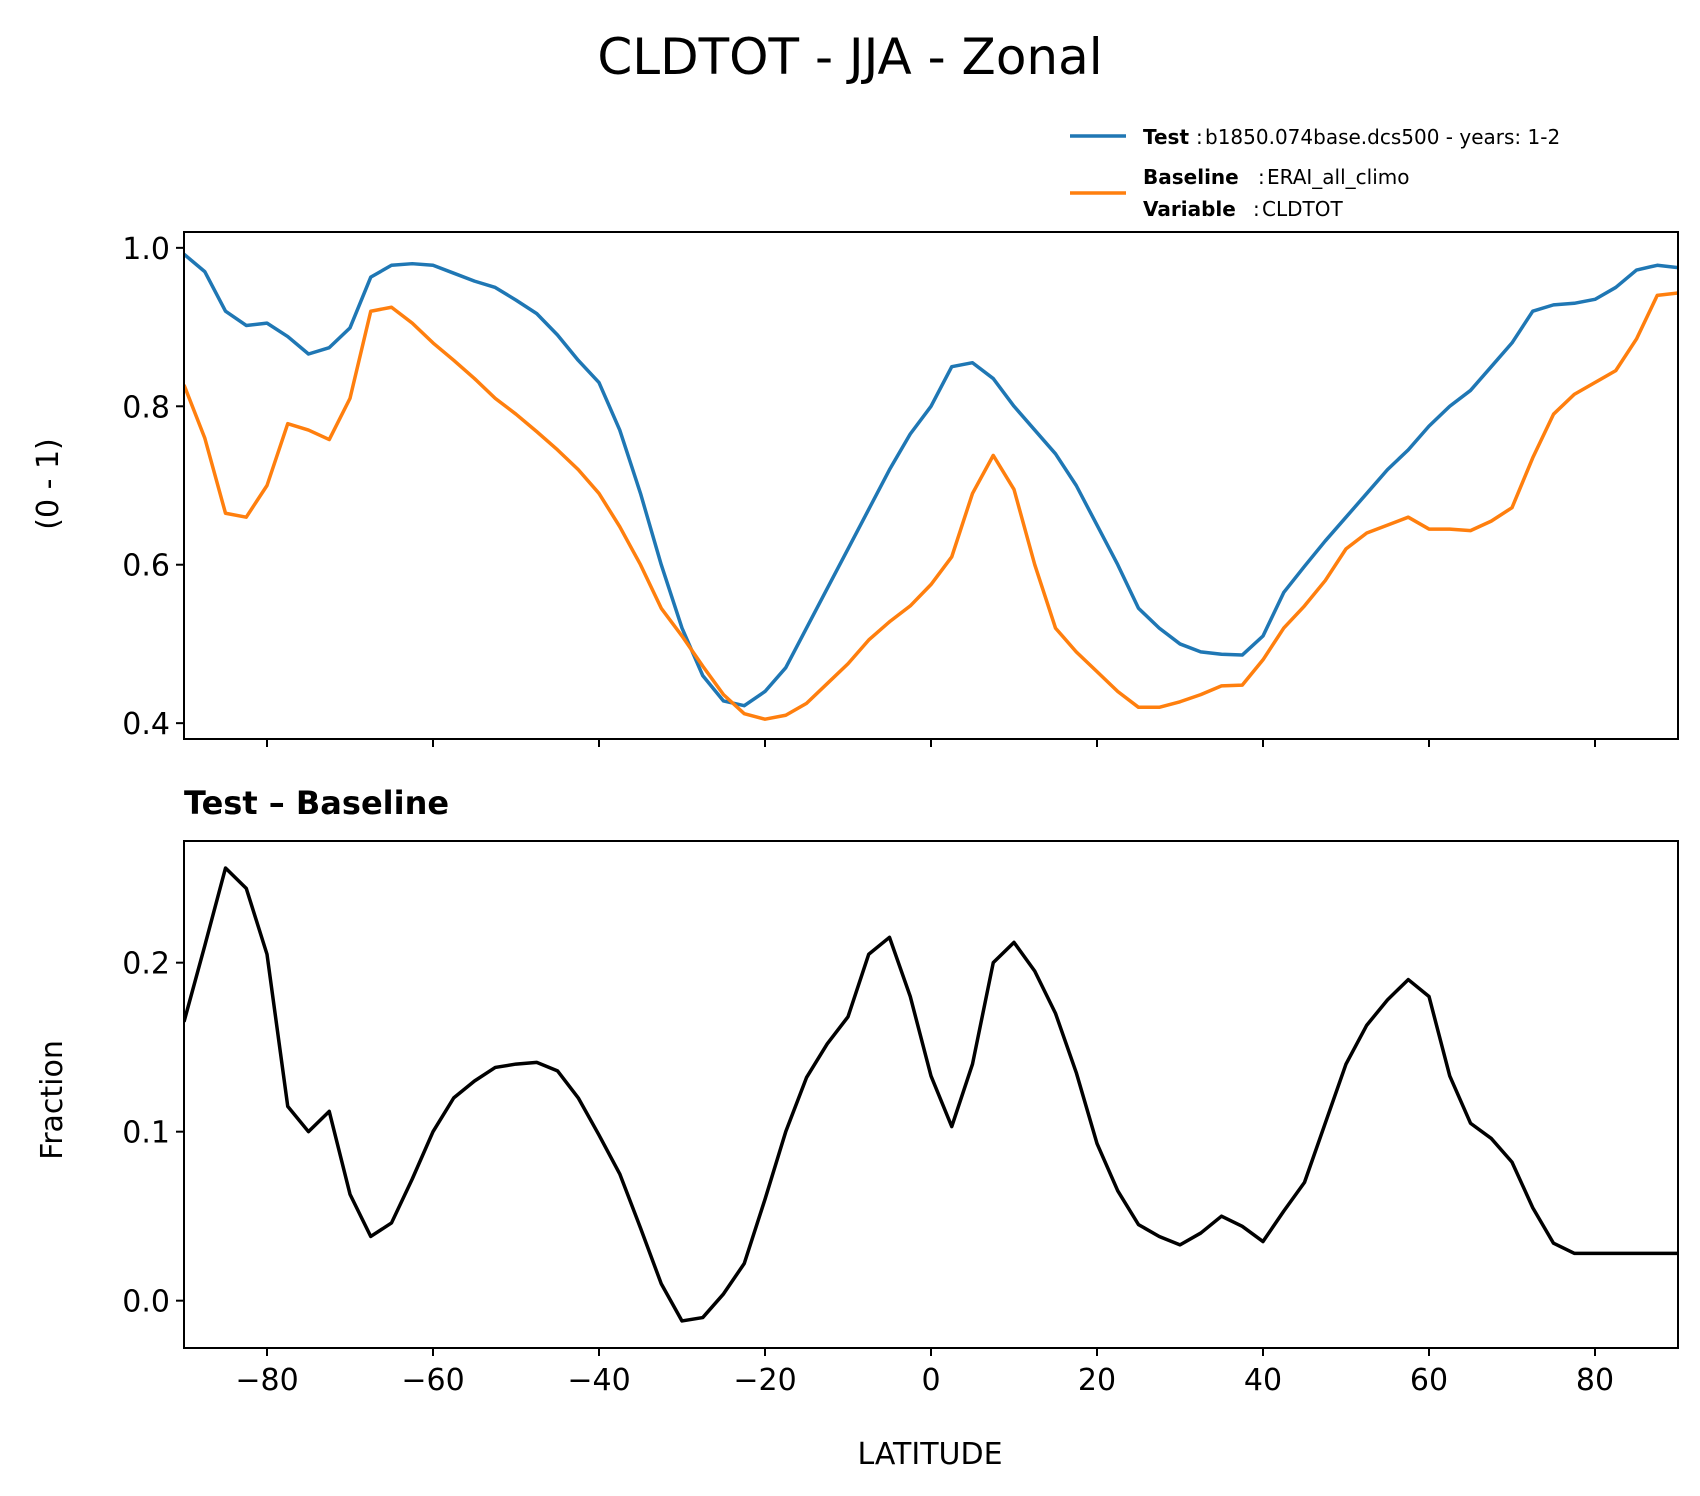  I want to click on xtick-label: 60, so click(1429, 1380).